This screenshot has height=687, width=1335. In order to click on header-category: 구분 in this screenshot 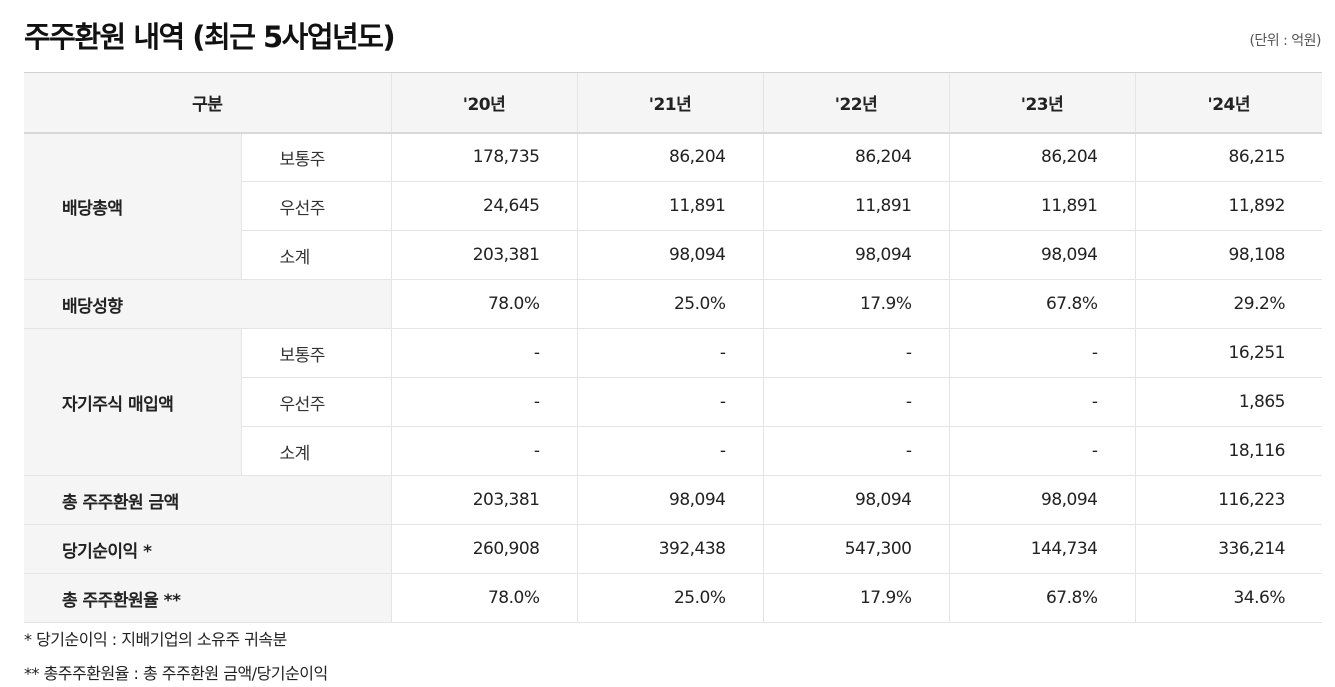, I will do `click(207, 103)`.